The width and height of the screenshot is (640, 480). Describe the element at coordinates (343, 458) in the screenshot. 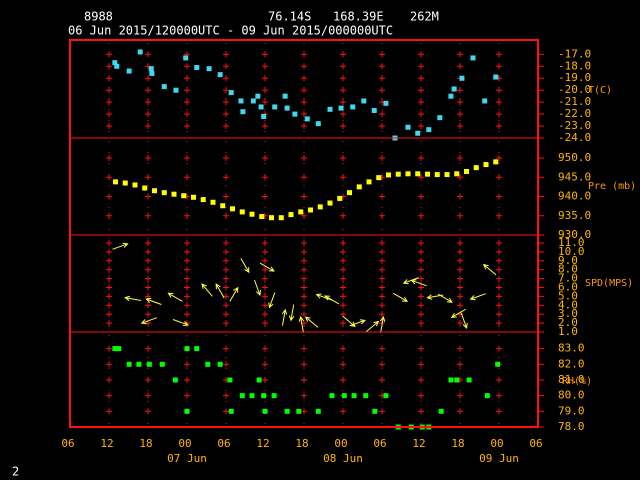

I see `date-label: 08 Jun` at that location.